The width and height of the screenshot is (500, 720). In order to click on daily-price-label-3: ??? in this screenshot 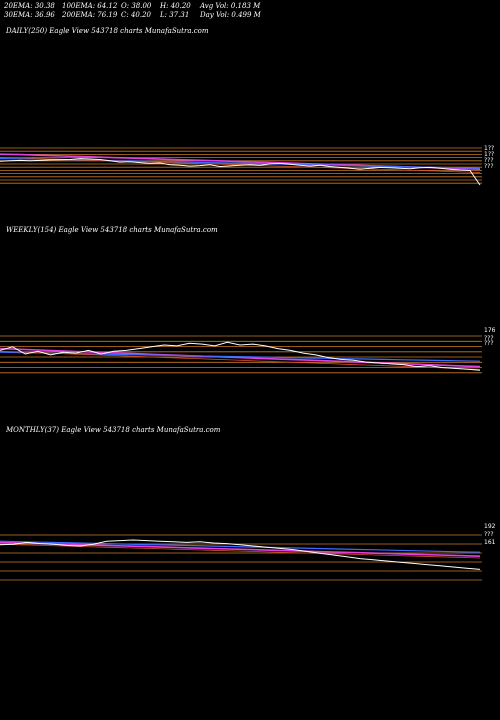, I will do `click(489, 166)`.